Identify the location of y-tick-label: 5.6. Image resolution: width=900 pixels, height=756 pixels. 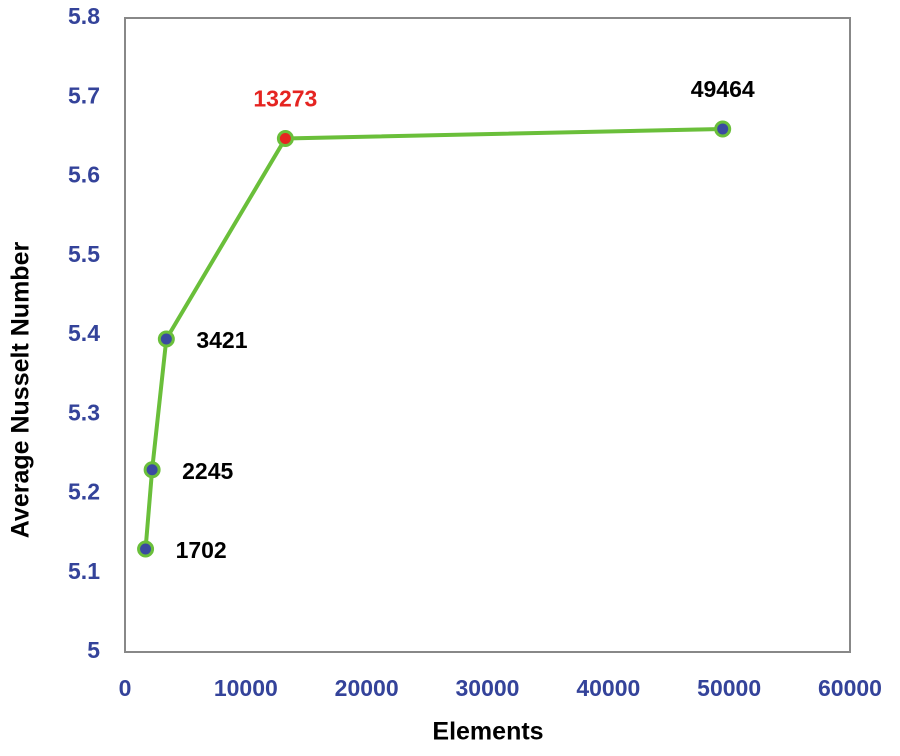
(84, 175).